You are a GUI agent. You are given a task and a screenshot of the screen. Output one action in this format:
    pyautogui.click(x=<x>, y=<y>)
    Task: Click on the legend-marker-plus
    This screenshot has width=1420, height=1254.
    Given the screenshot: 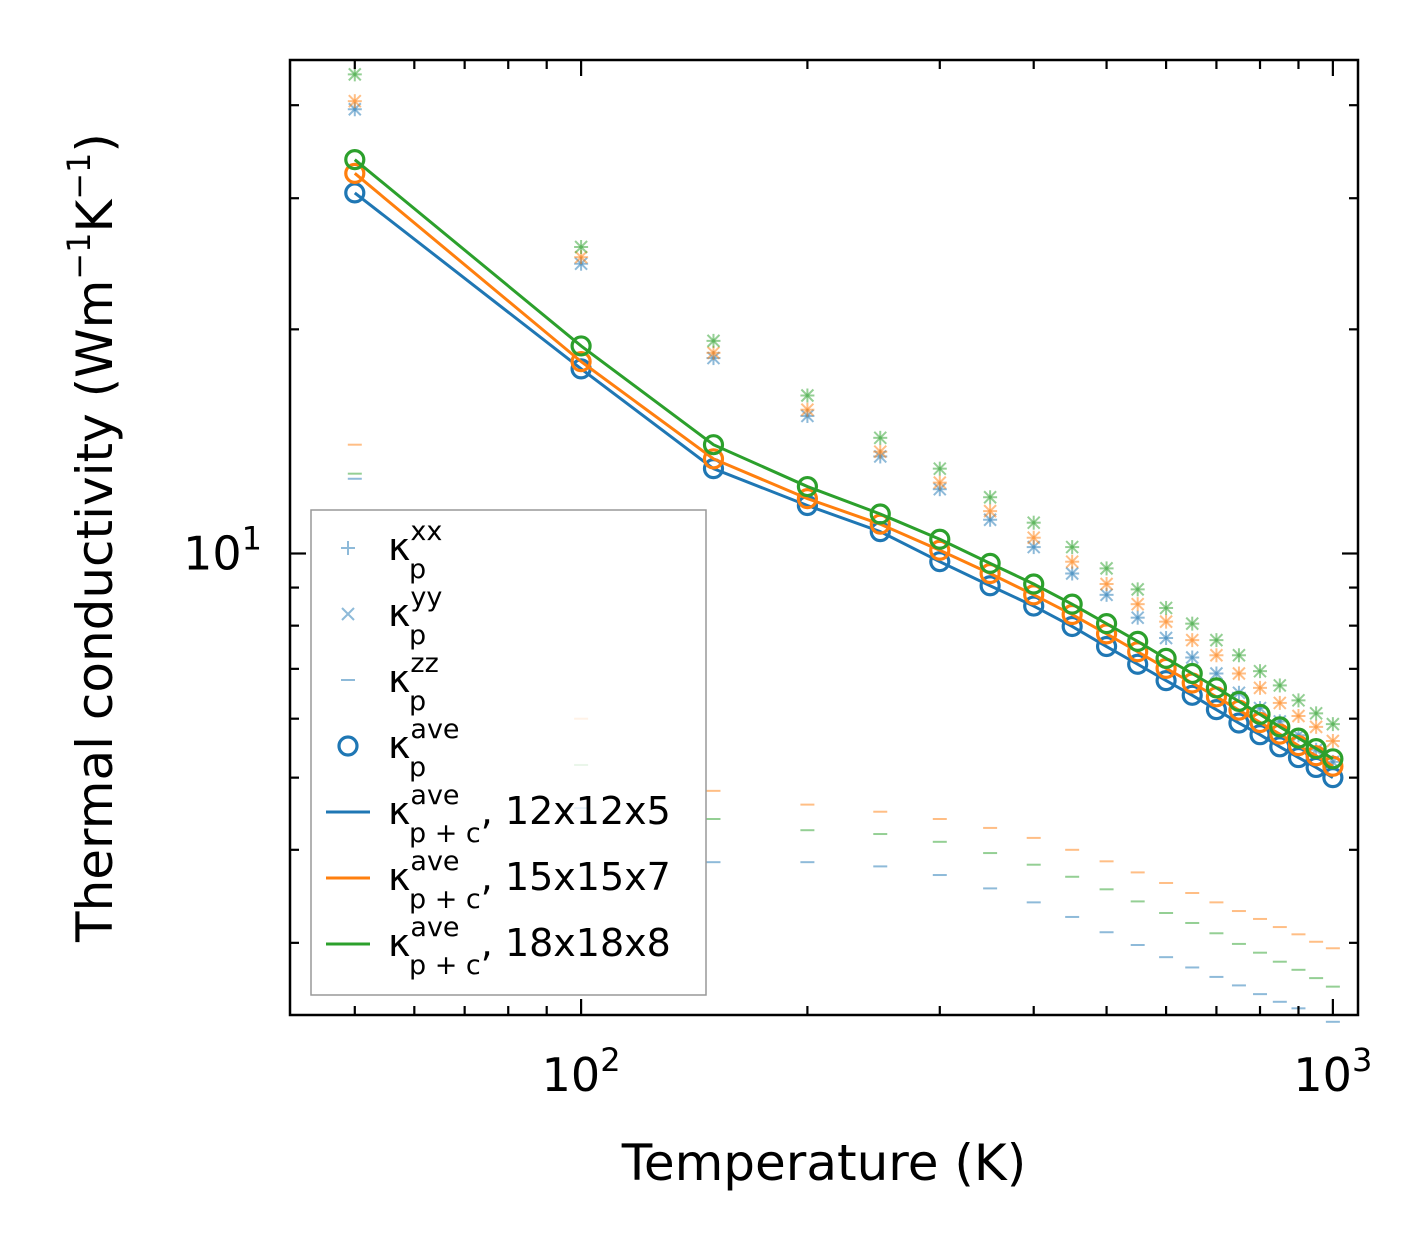 What is the action you would take?
    pyautogui.click(x=348, y=548)
    